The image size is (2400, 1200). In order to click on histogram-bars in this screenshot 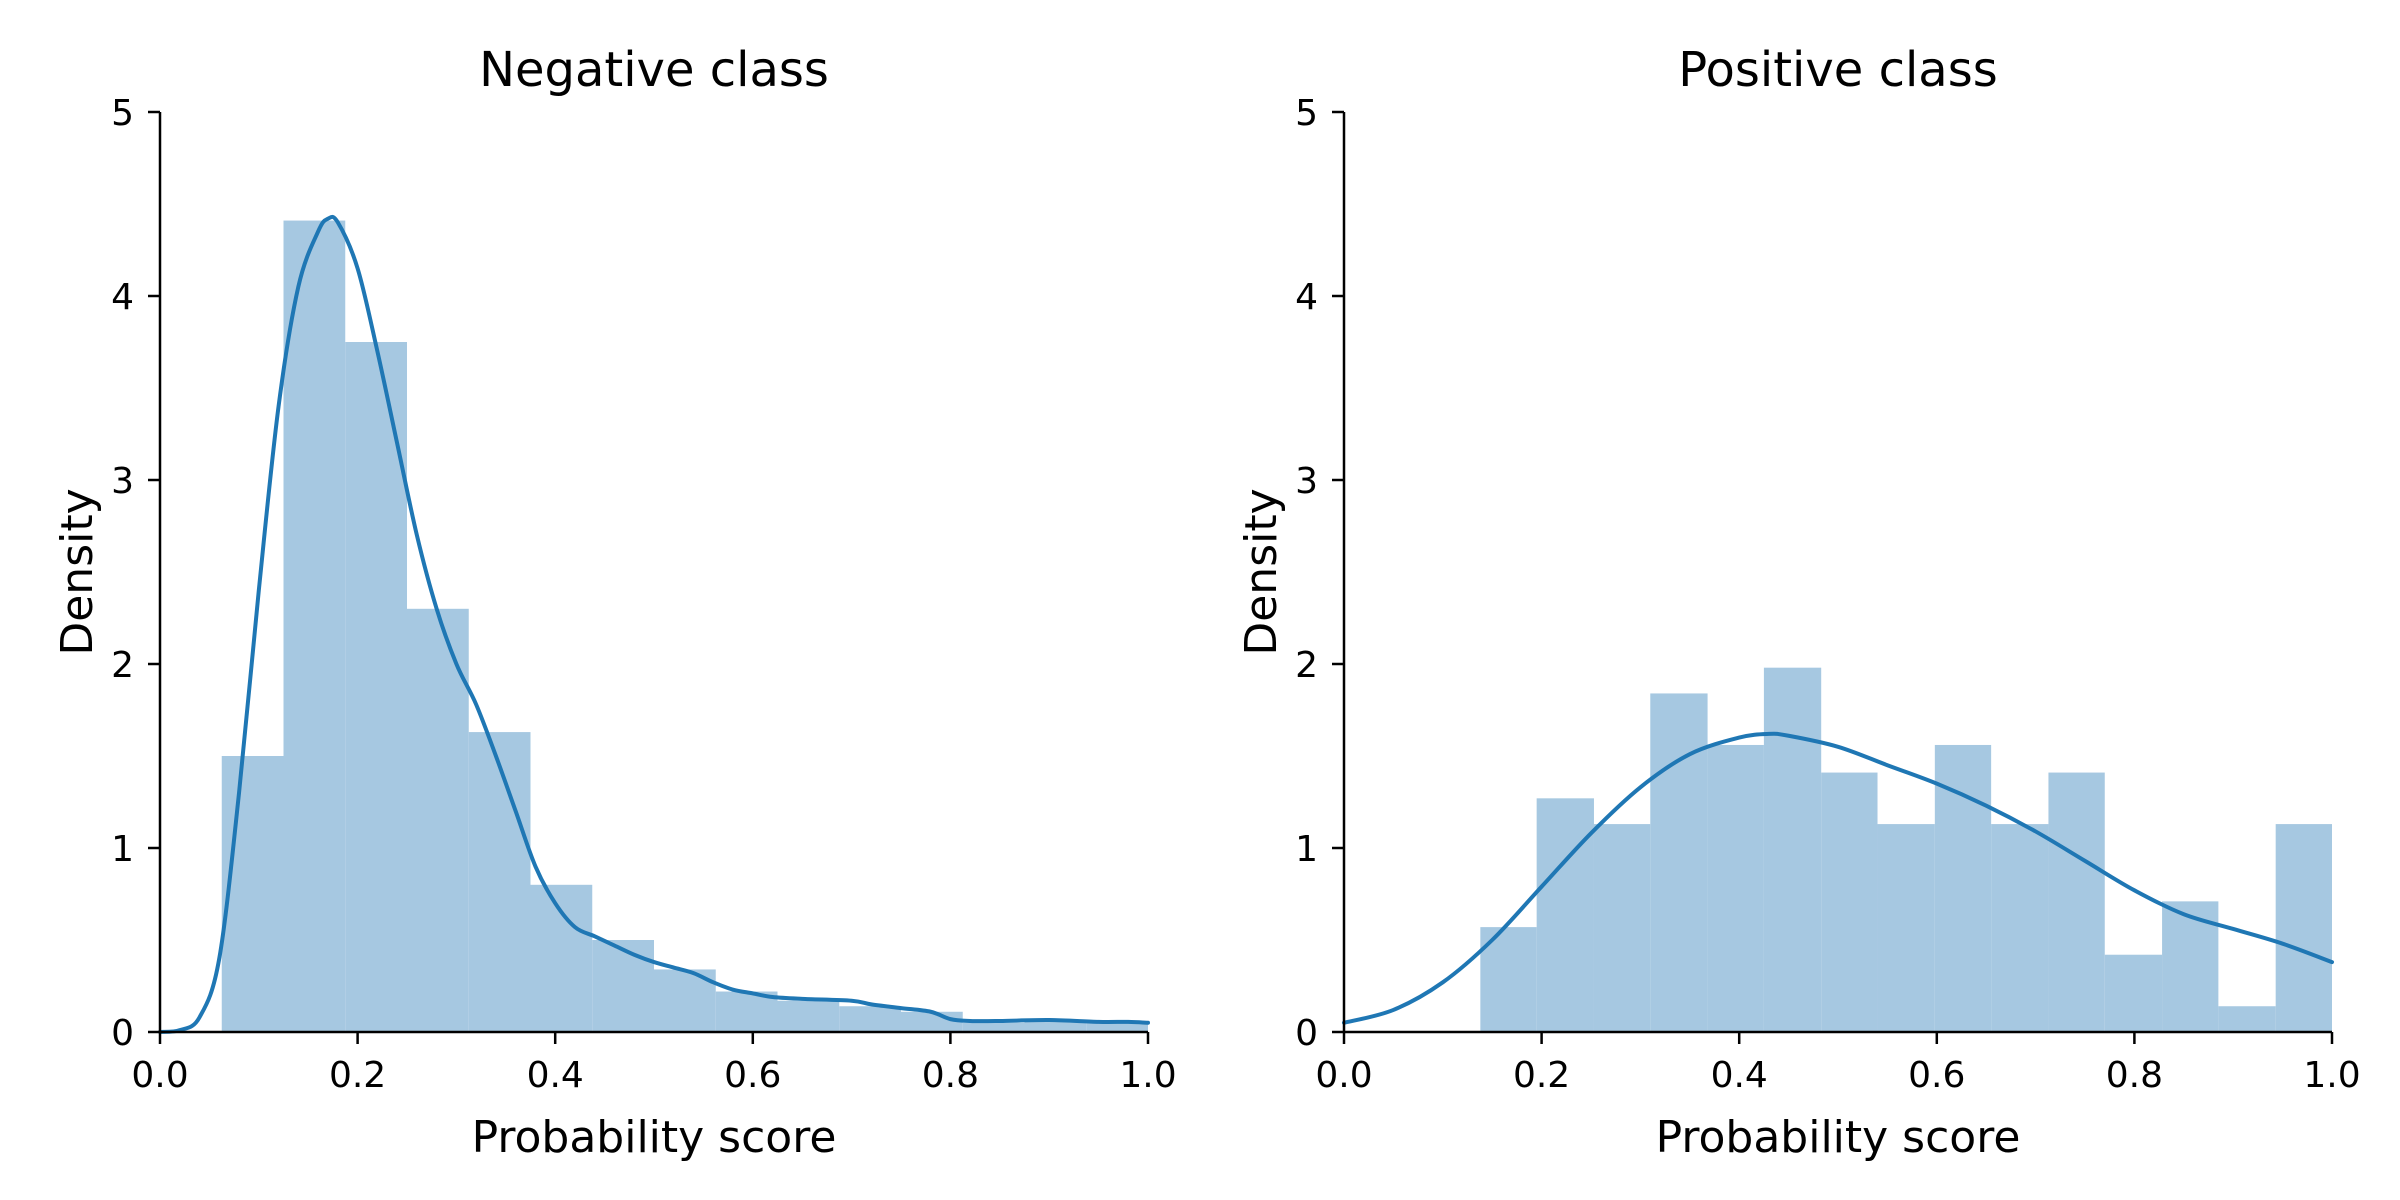, I will do `click(1906, 849)`.